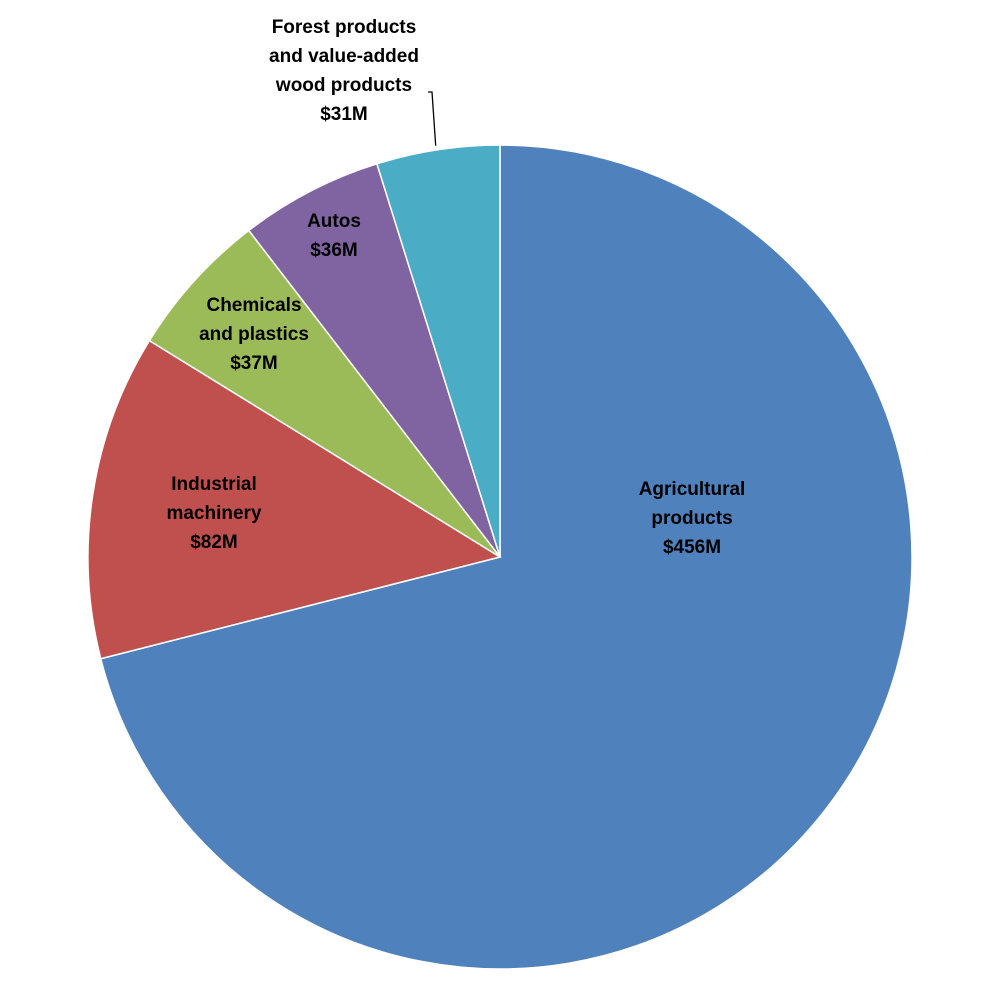 The image size is (1000, 1000). Describe the element at coordinates (334, 221) in the screenshot. I see `slice-name-label: Autos` at that location.